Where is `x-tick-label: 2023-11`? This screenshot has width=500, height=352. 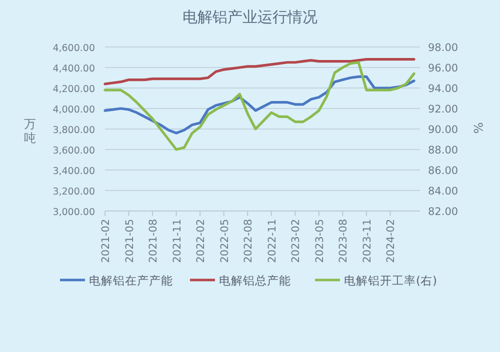
x-tick-label: 2023-11 is located at coordinates (367, 241).